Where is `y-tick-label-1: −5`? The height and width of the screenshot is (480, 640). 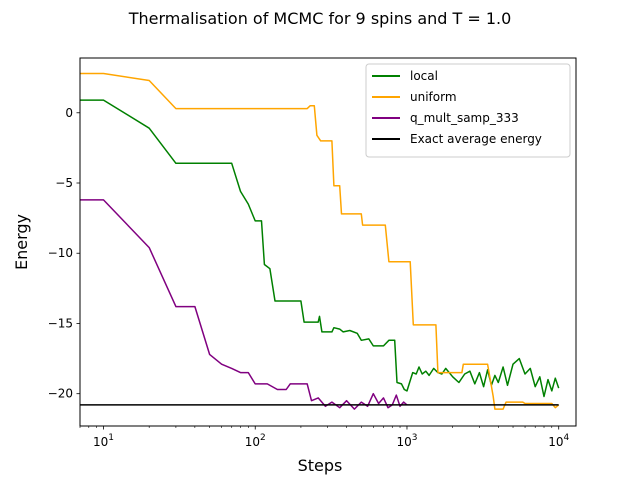 y-tick-label-1: −5 is located at coordinates (64, 183).